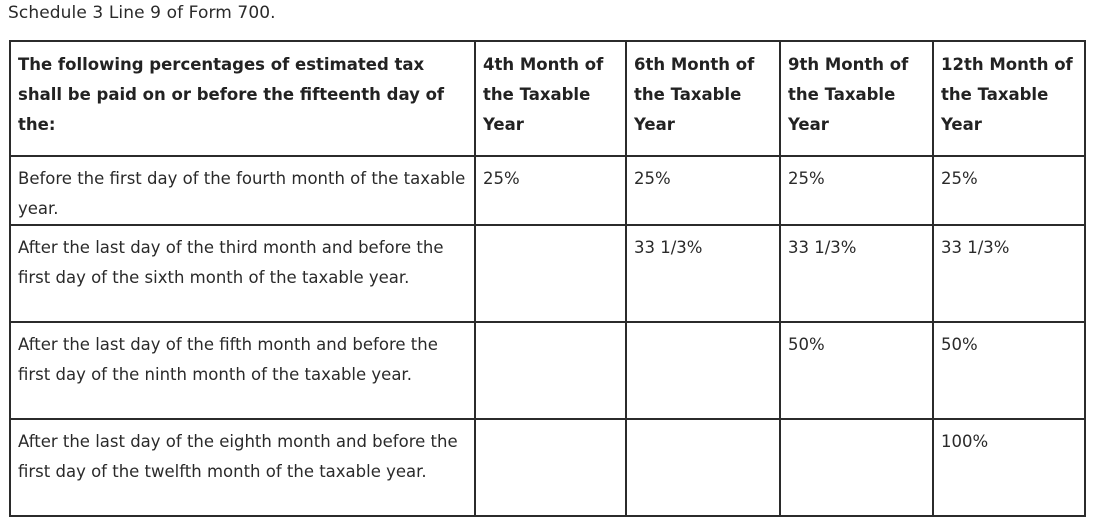 Image resolution: width=1093 pixels, height=521 pixels. I want to click on cell-4th-month: 25%, so click(550, 190).